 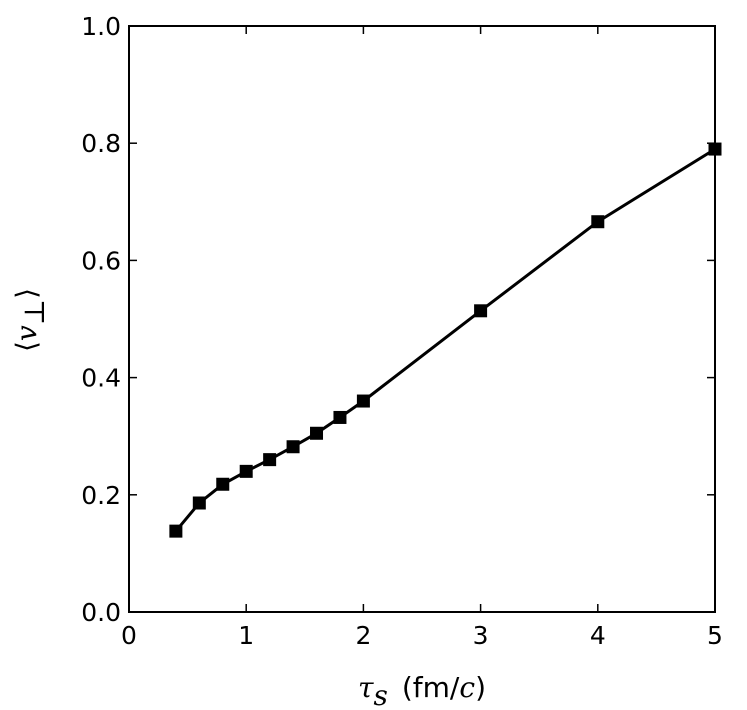 What do you see at coordinates (715, 635) in the screenshot?
I see `x-tick-label: 5` at bounding box center [715, 635].